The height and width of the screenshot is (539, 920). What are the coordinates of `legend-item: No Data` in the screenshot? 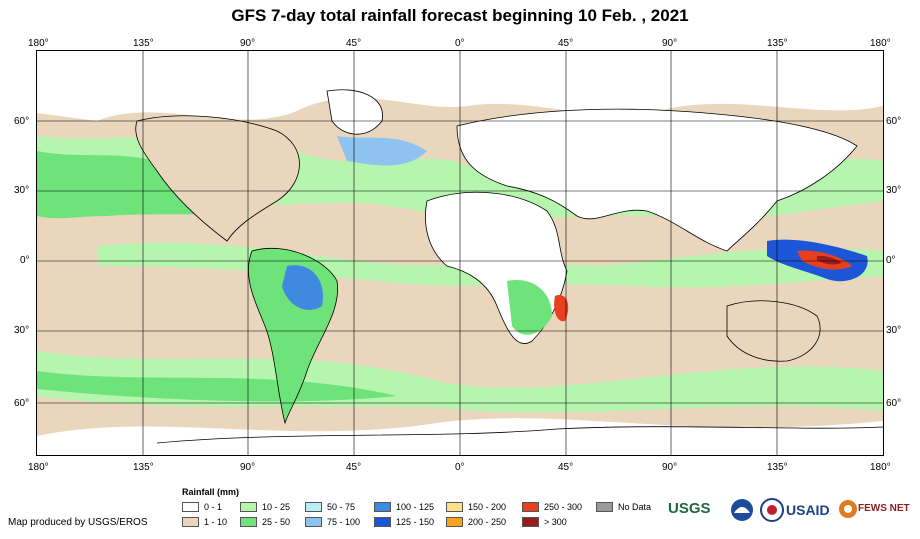 It's located at (623, 507).